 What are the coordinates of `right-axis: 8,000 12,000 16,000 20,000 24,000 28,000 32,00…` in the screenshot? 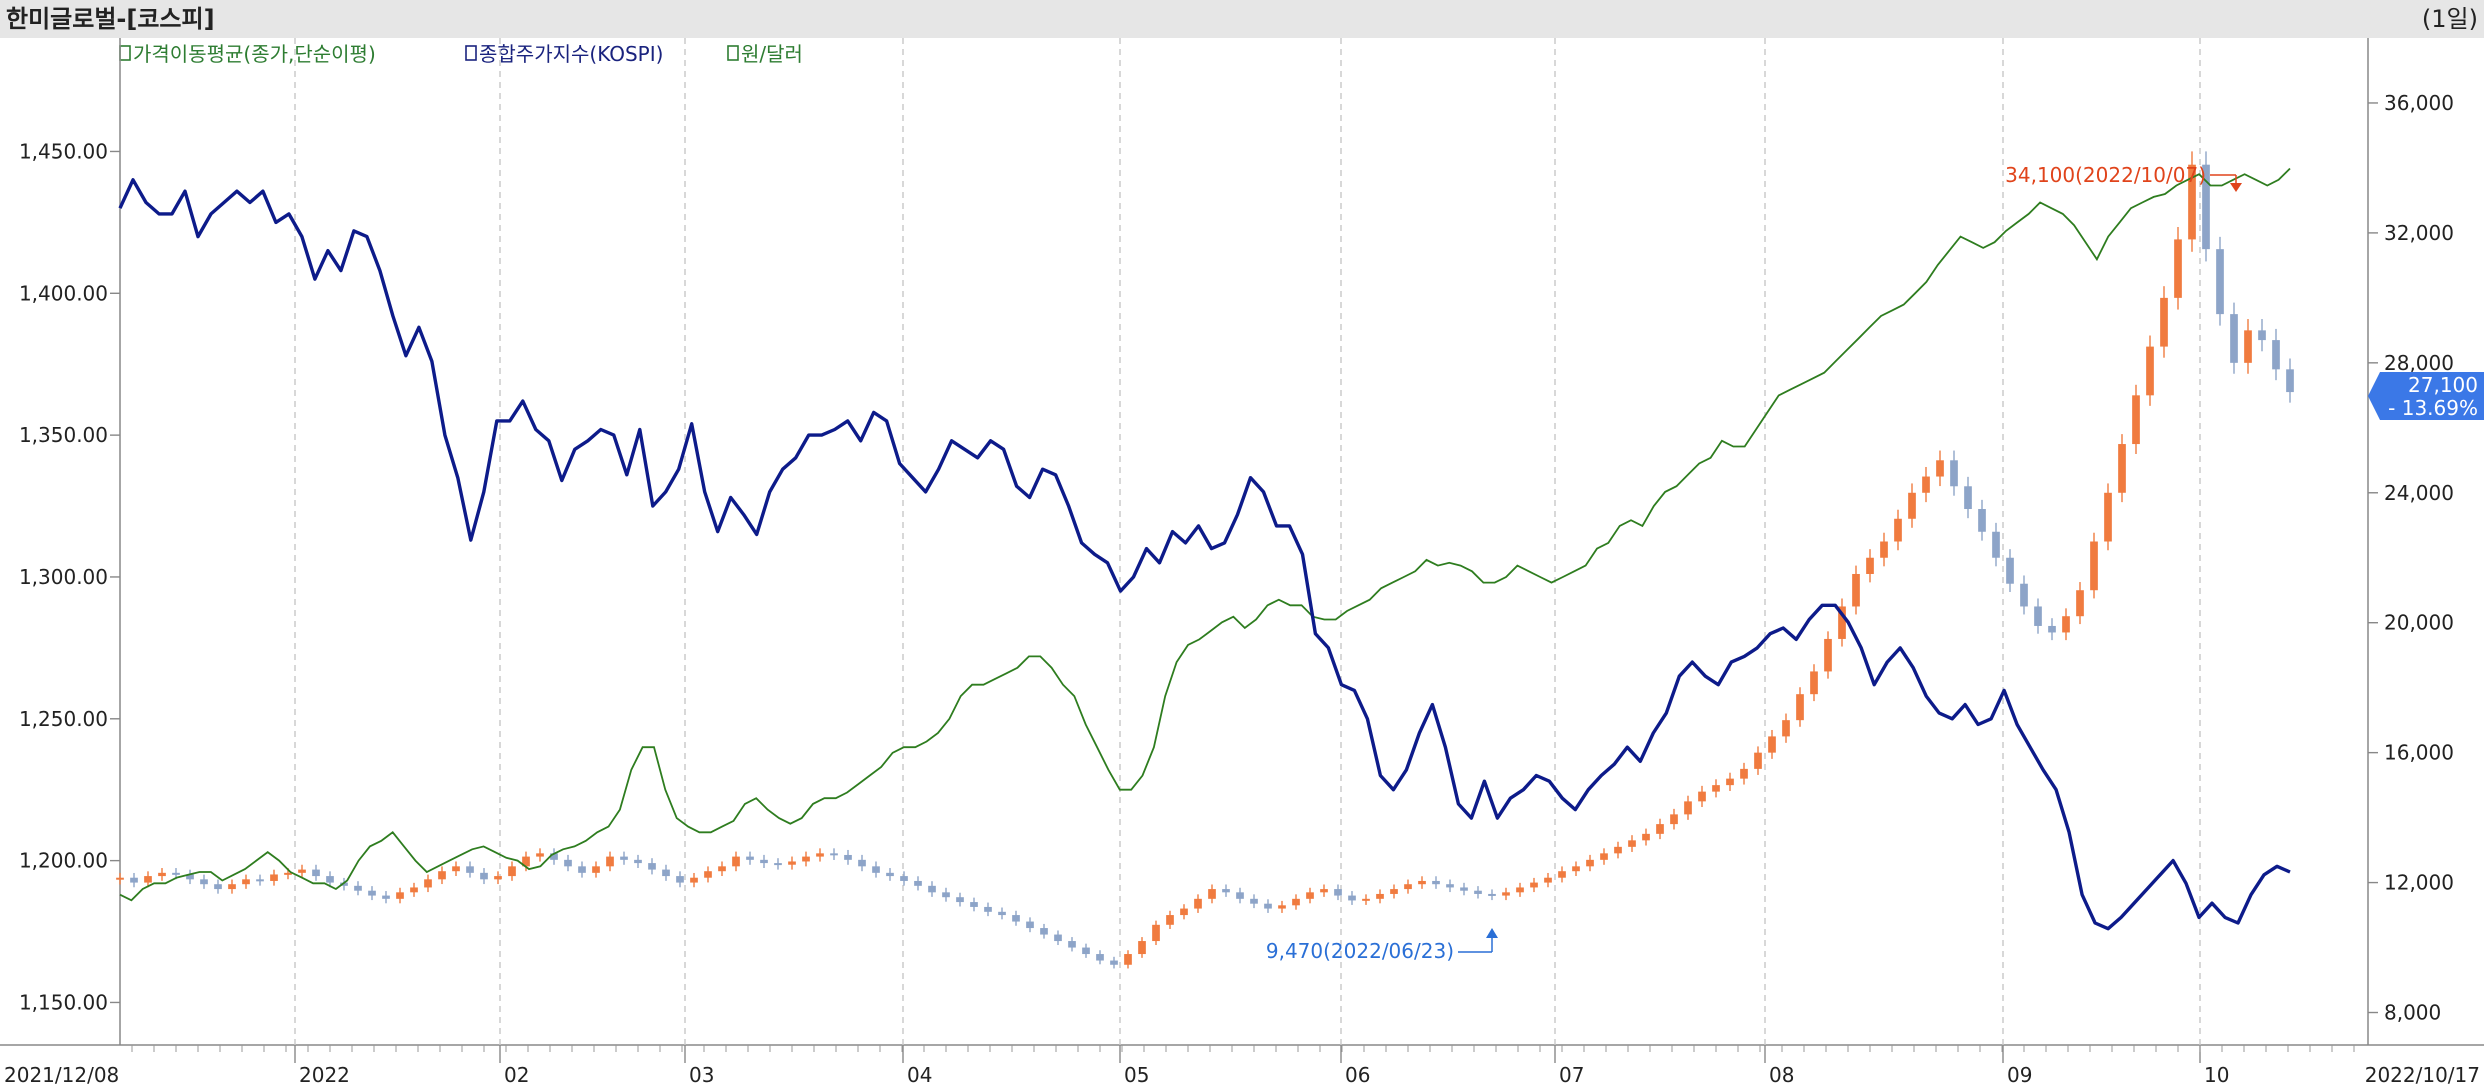 It's located at (2411, 558).